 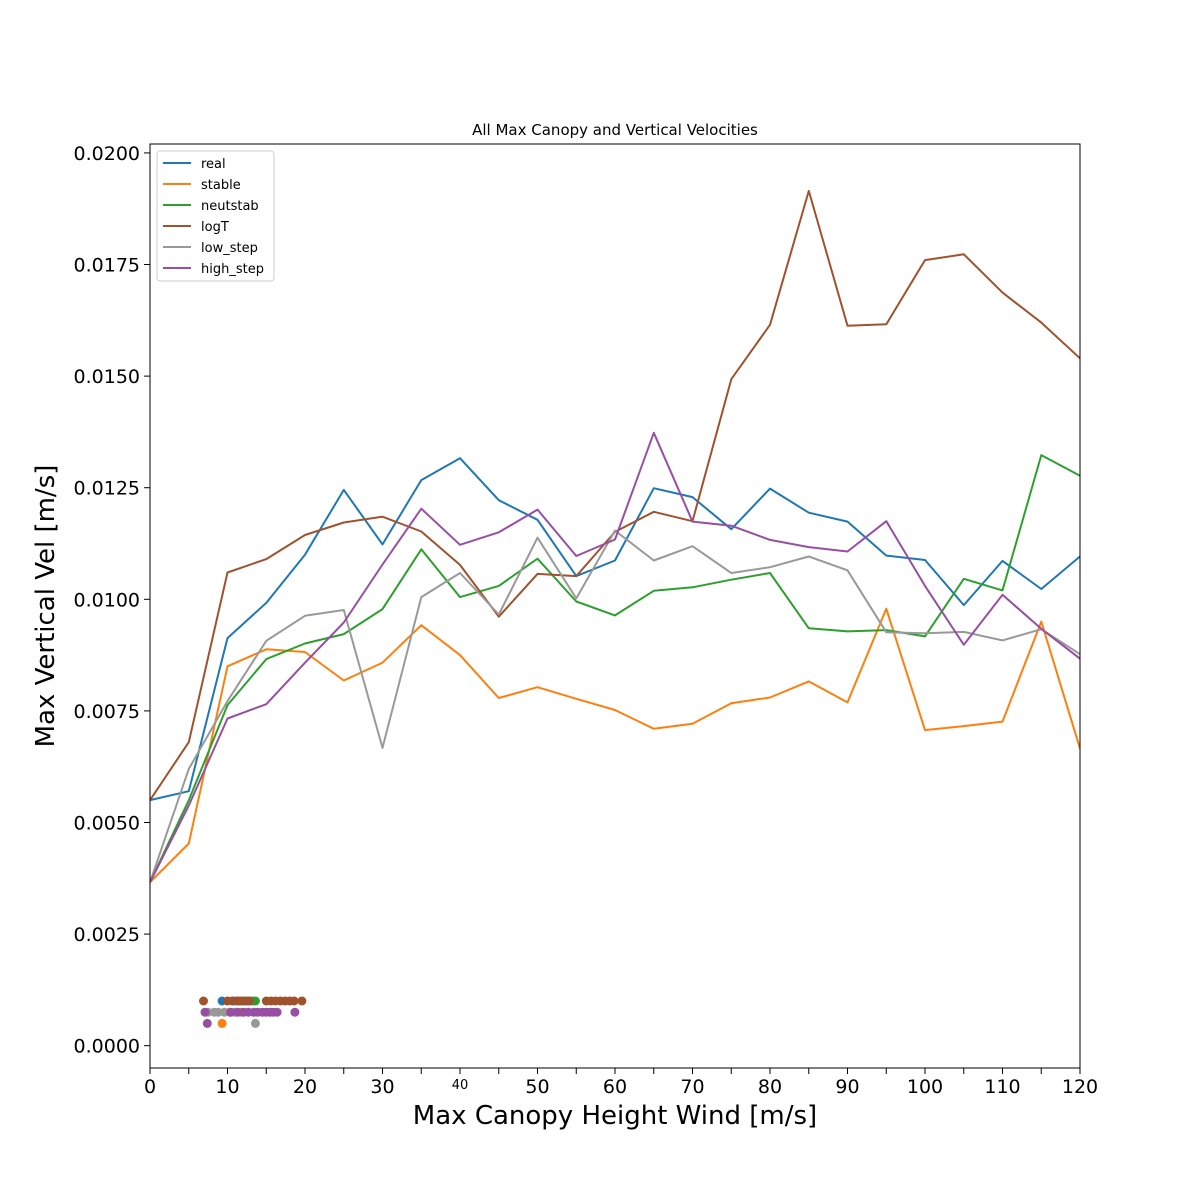 What do you see at coordinates (107, 377) in the screenshot?
I see `y-tick-label: 0.0150` at bounding box center [107, 377].